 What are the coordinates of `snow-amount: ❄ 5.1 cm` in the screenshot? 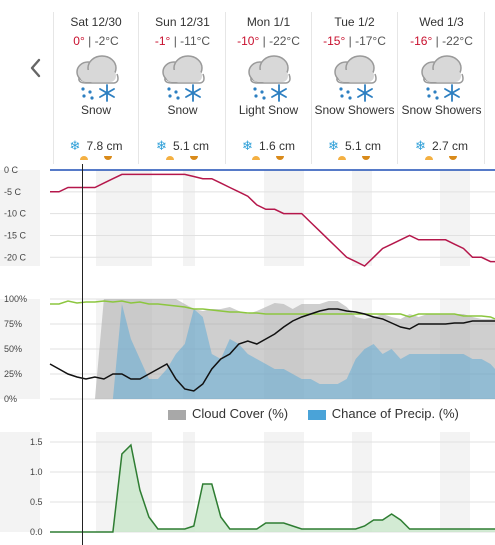 It's located at (354, 146).